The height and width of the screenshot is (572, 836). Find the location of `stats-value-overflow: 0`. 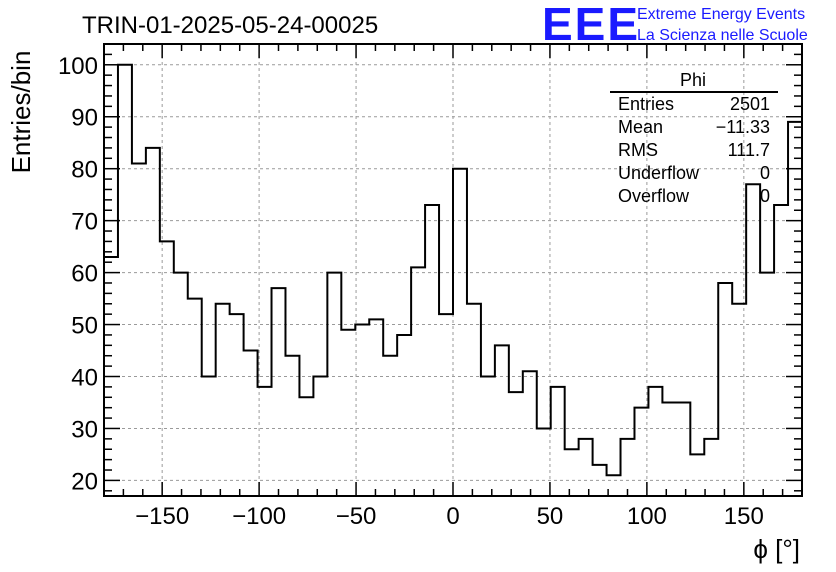

stats-value-overflow: 0 is located at coordinates (765, 196).